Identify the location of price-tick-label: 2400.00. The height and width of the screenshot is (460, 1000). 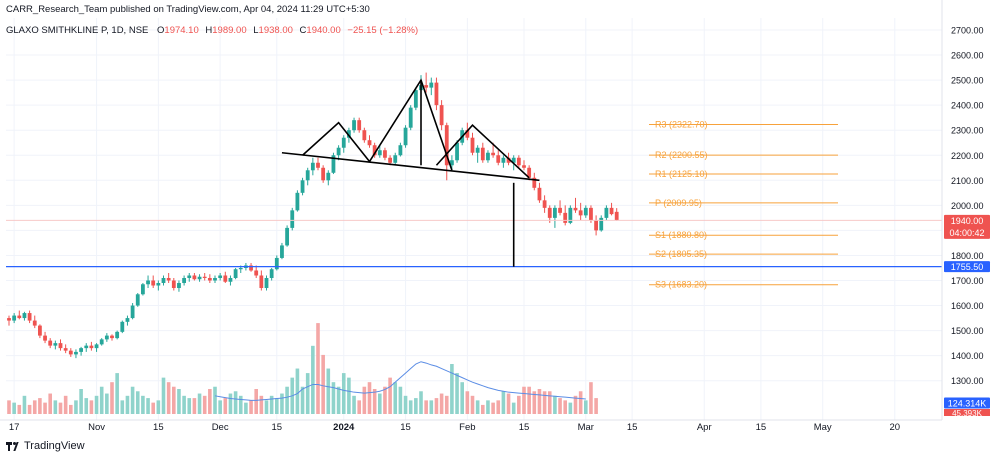
(967, 106).